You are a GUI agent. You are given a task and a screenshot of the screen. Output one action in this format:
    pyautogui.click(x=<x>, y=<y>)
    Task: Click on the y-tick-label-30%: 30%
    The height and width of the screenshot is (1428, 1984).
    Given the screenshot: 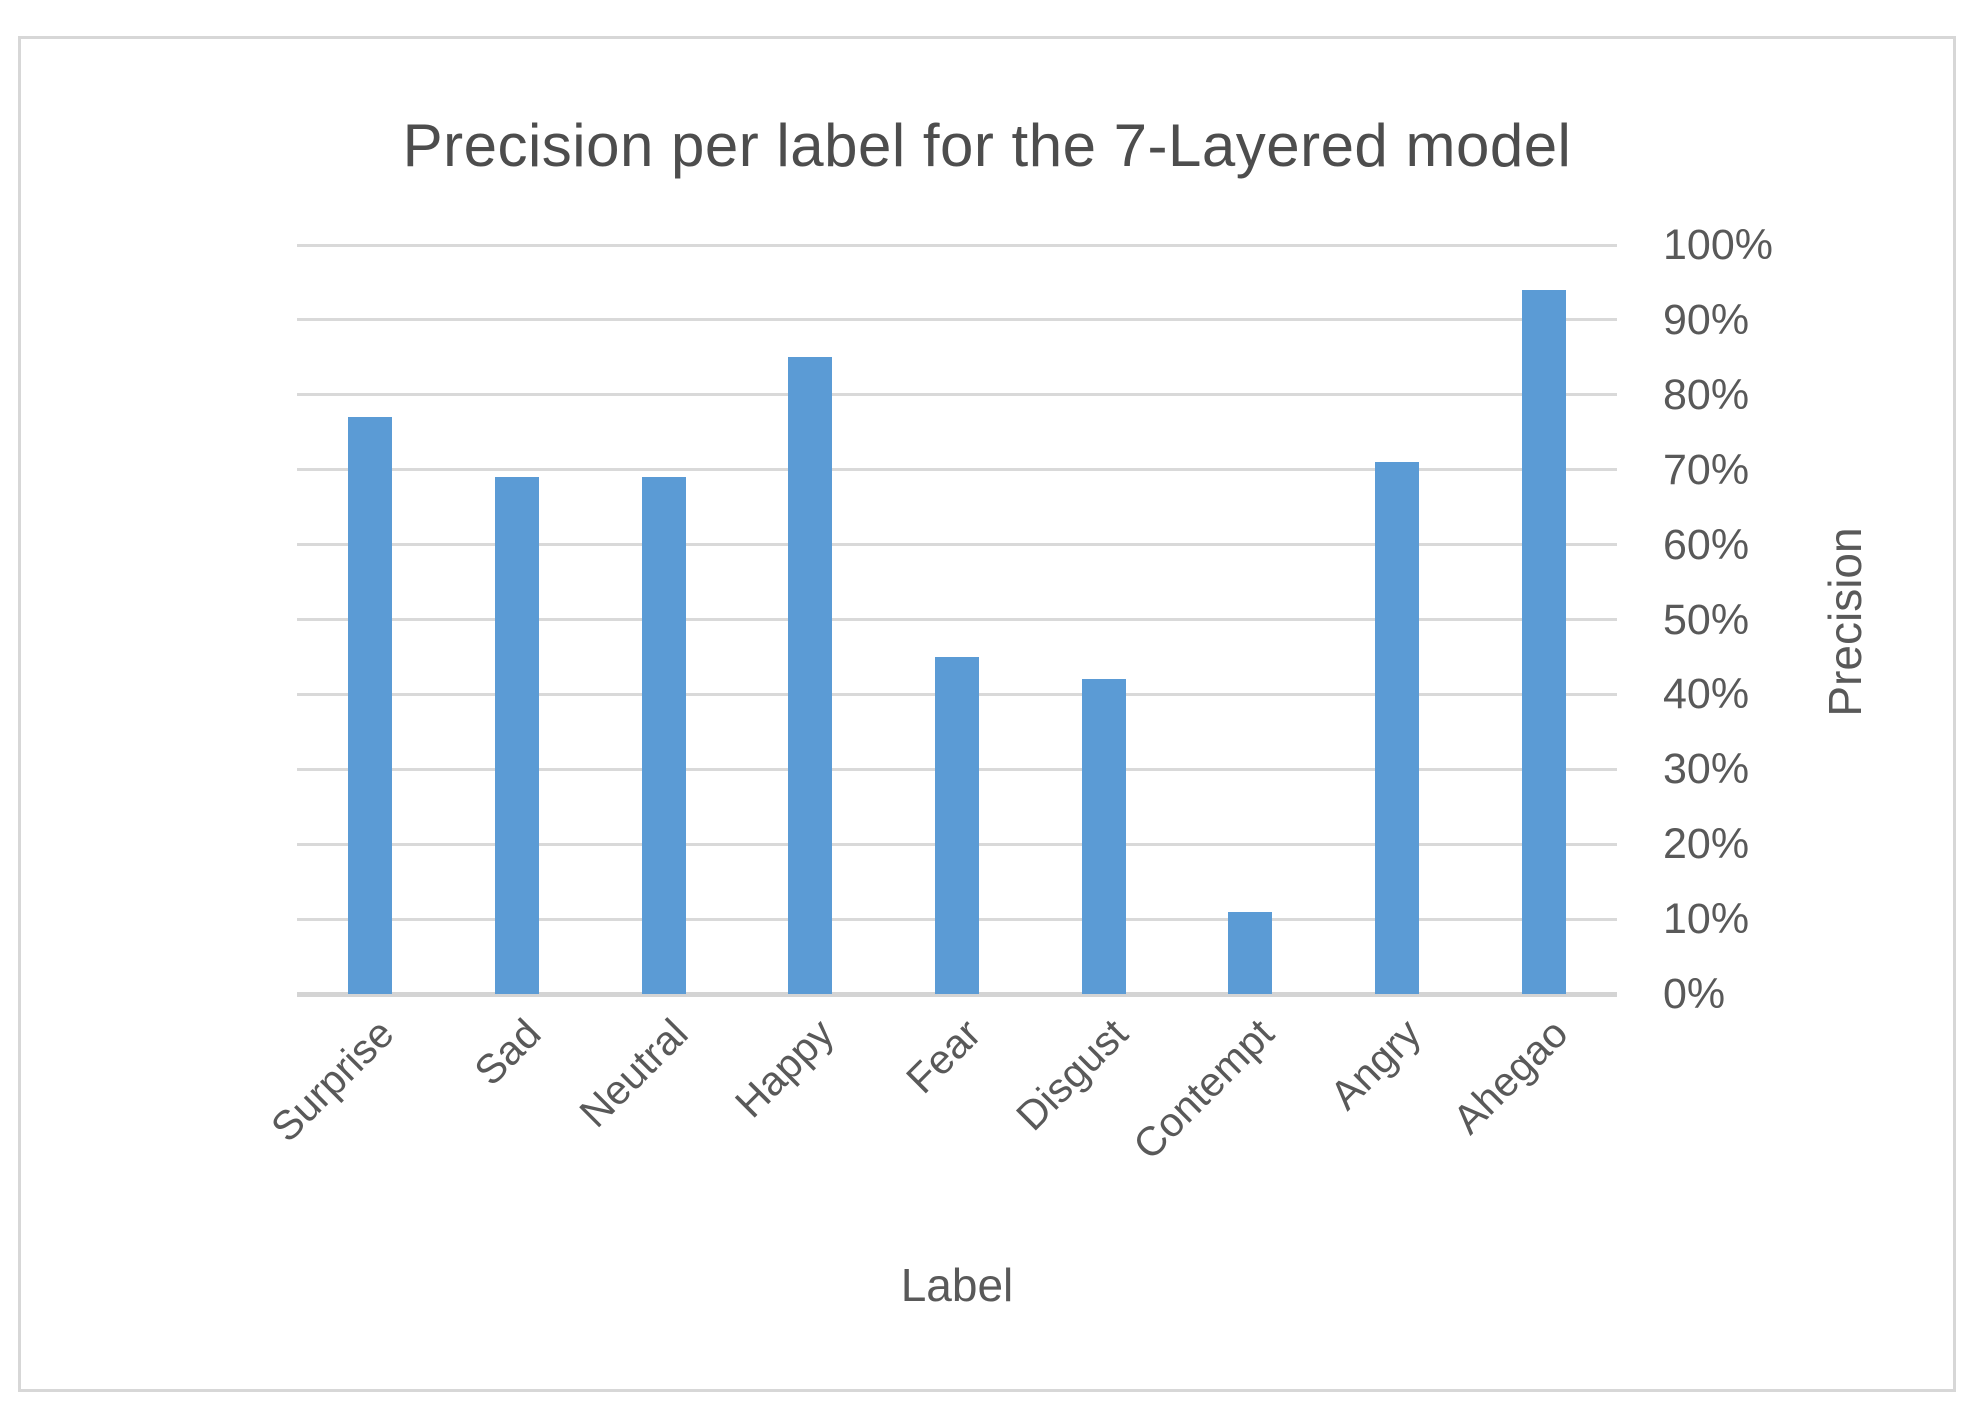 What is the action you would take?
    pyautogui.click(x=1706, y=769)
    